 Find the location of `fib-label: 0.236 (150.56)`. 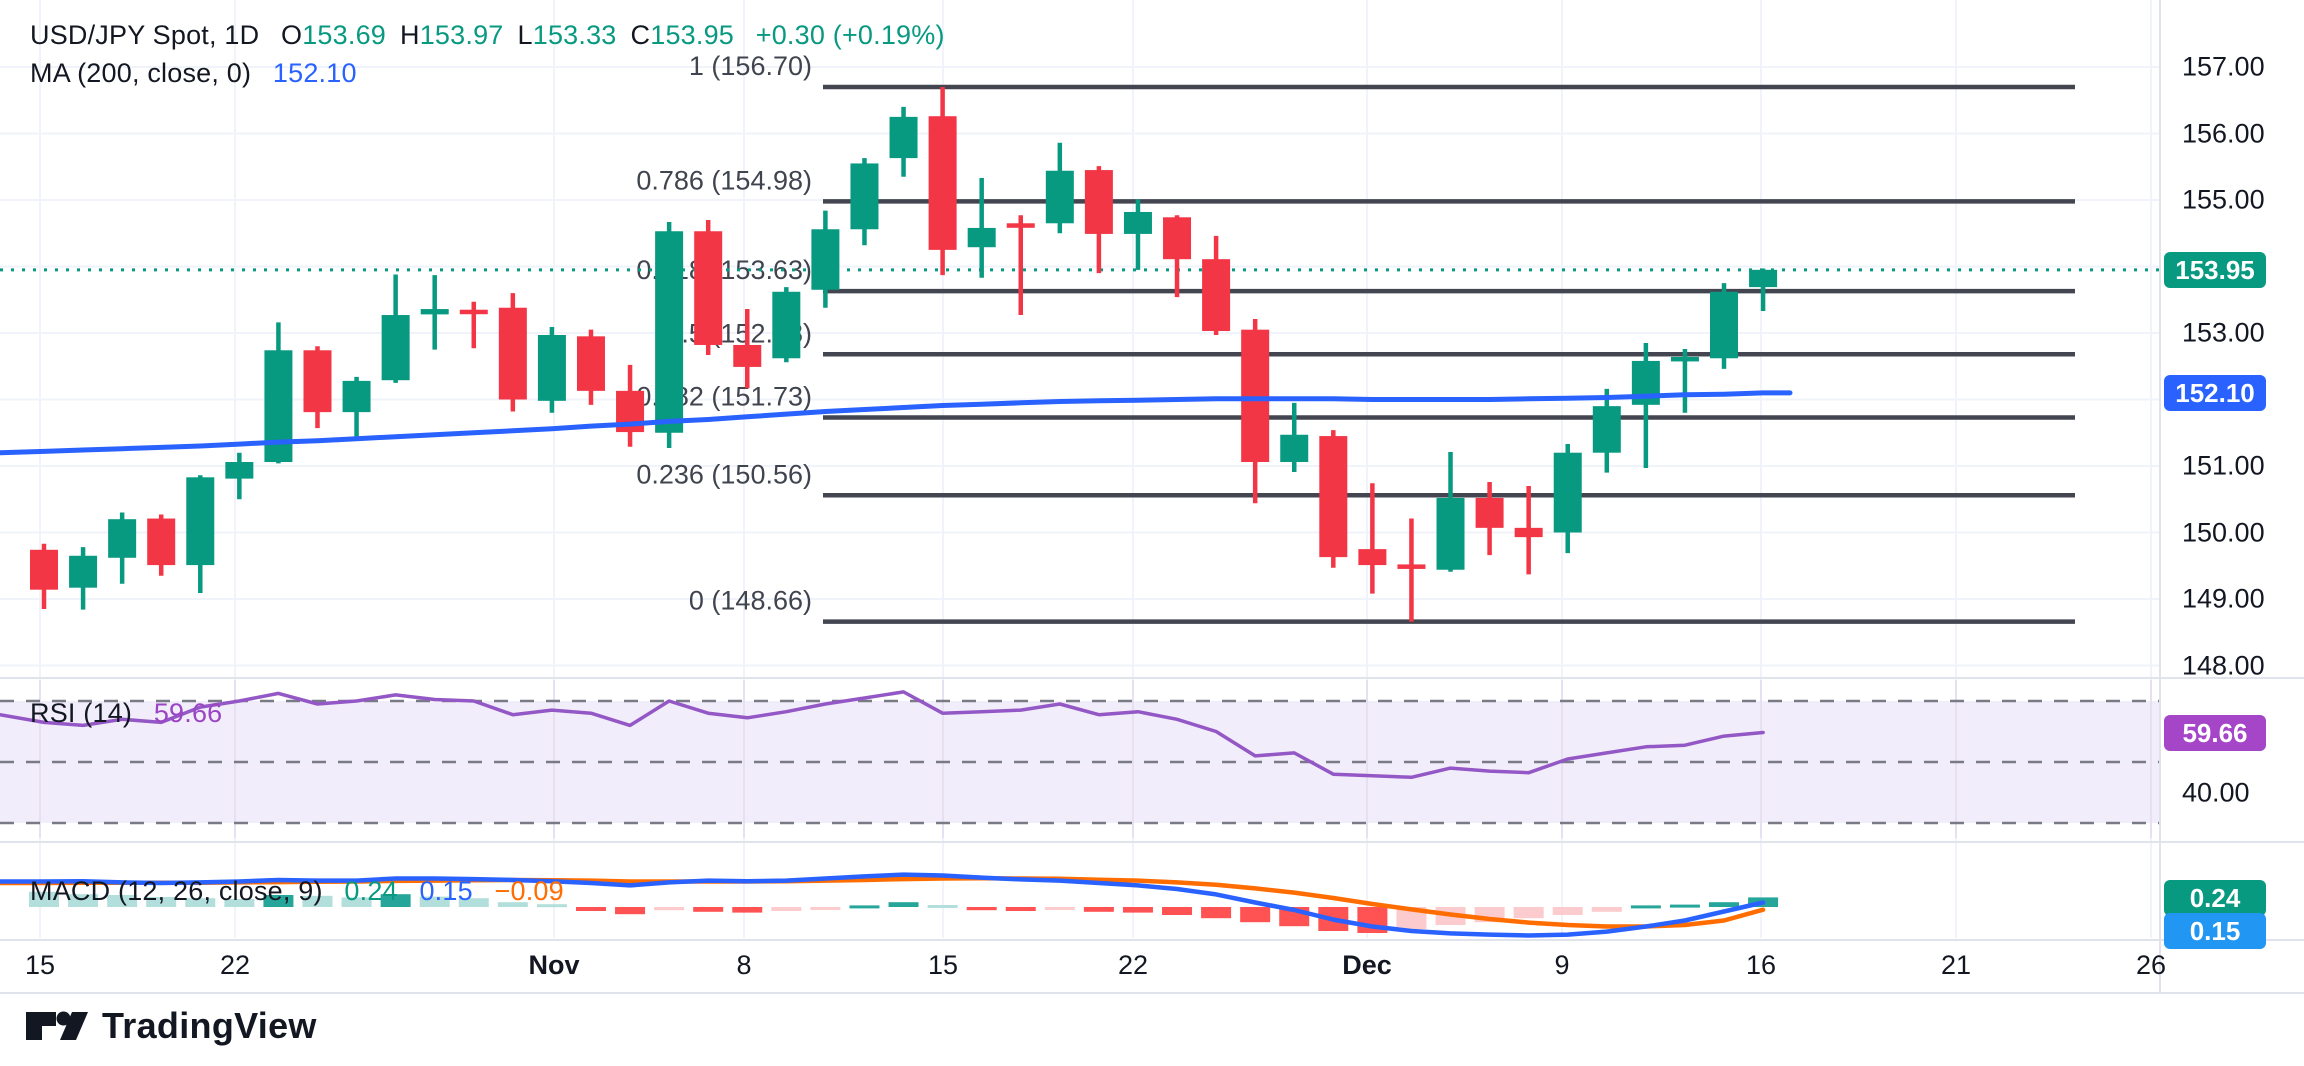

fib-label: 0.236 (150.56) is located at coordinates (724, 474).